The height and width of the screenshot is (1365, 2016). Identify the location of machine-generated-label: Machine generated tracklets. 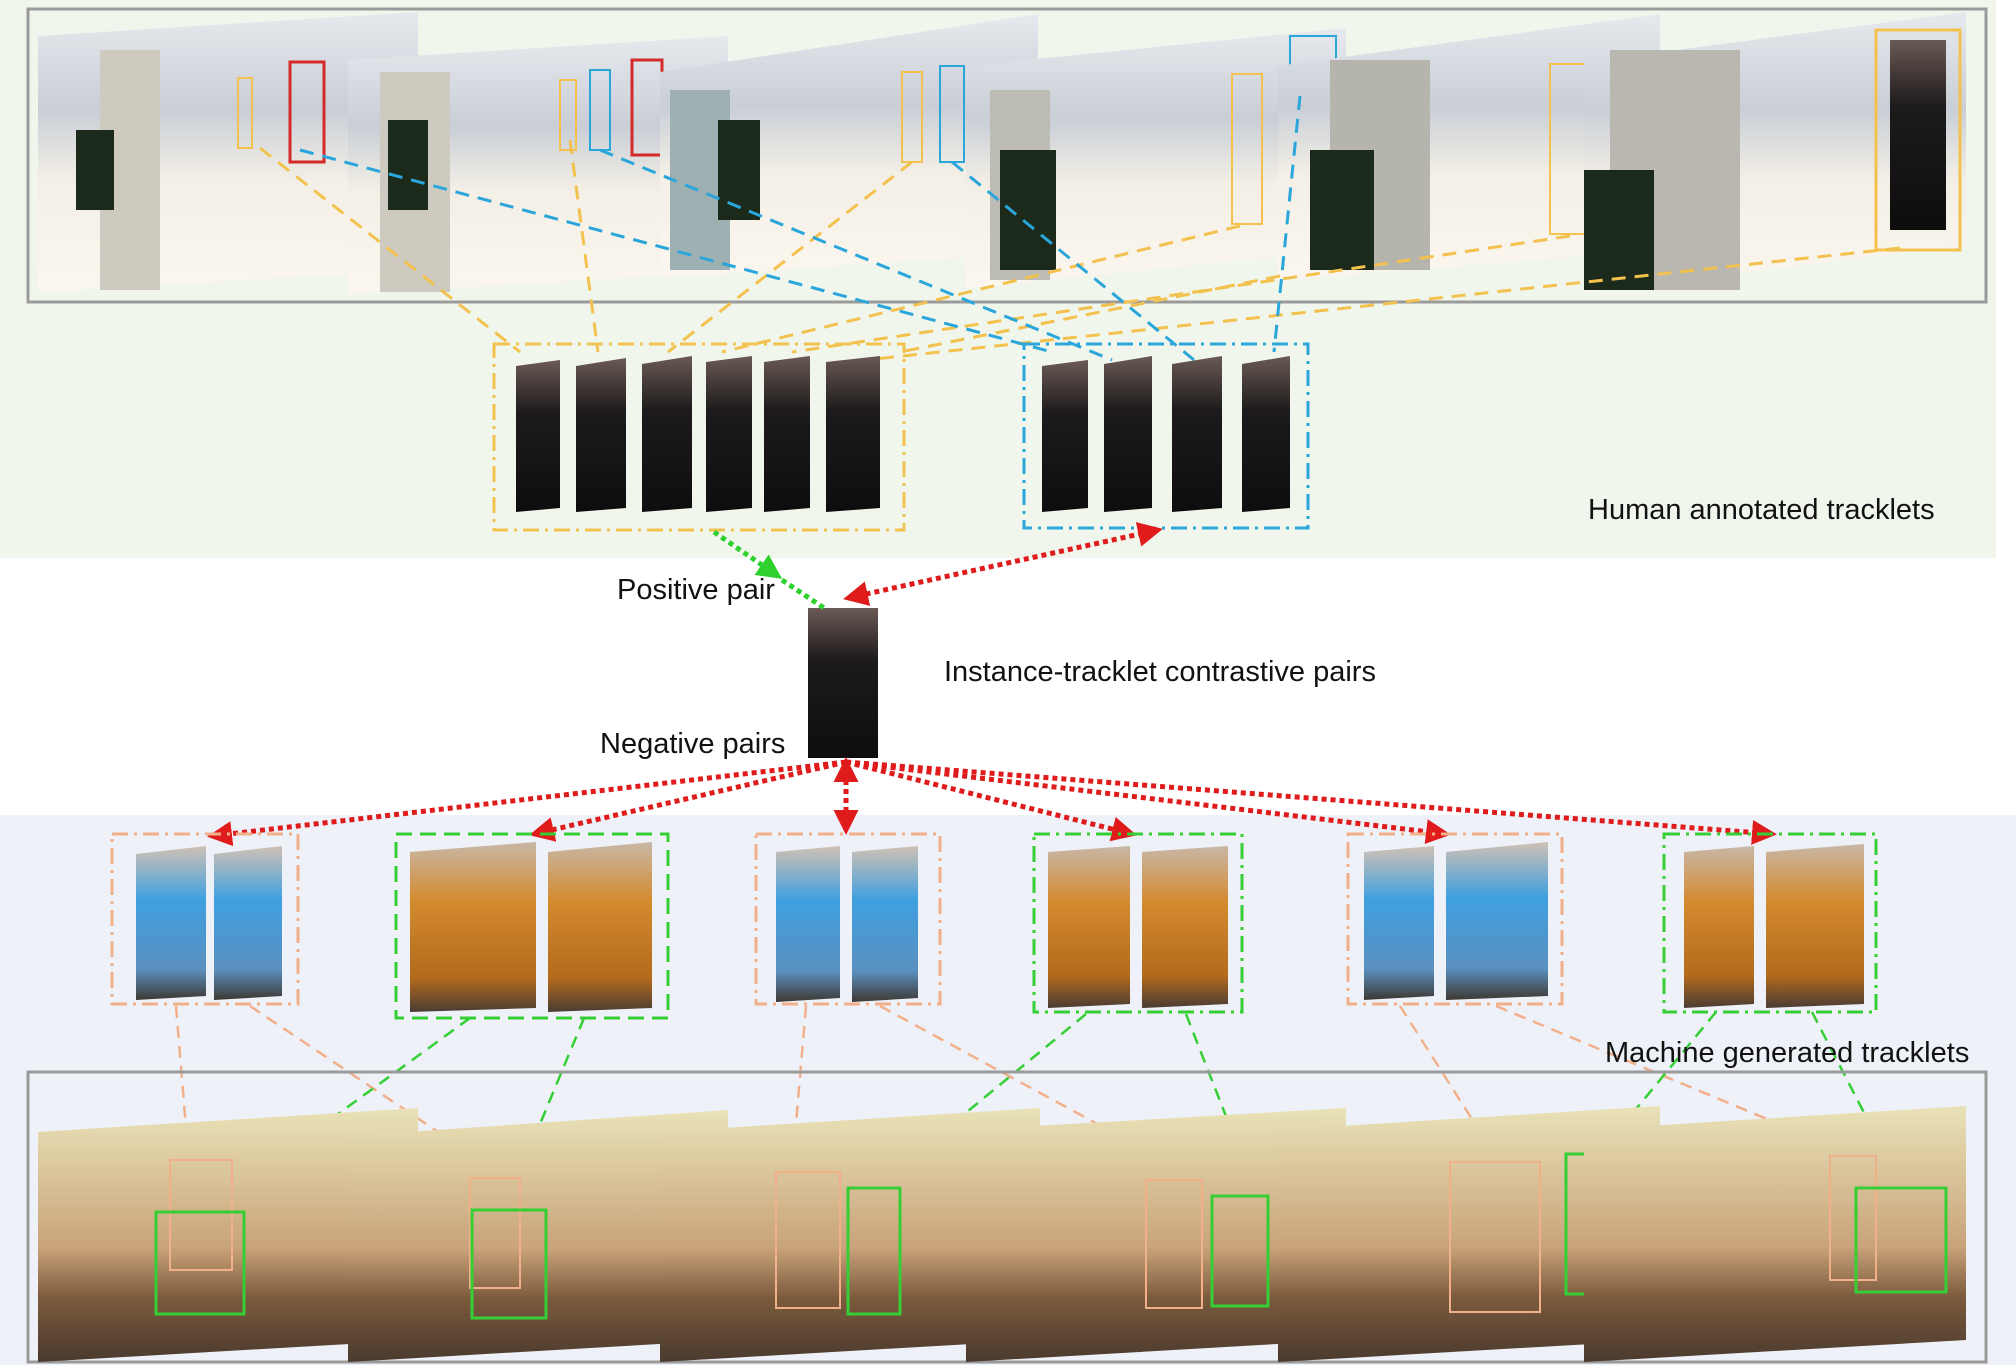
(1787, 1053).